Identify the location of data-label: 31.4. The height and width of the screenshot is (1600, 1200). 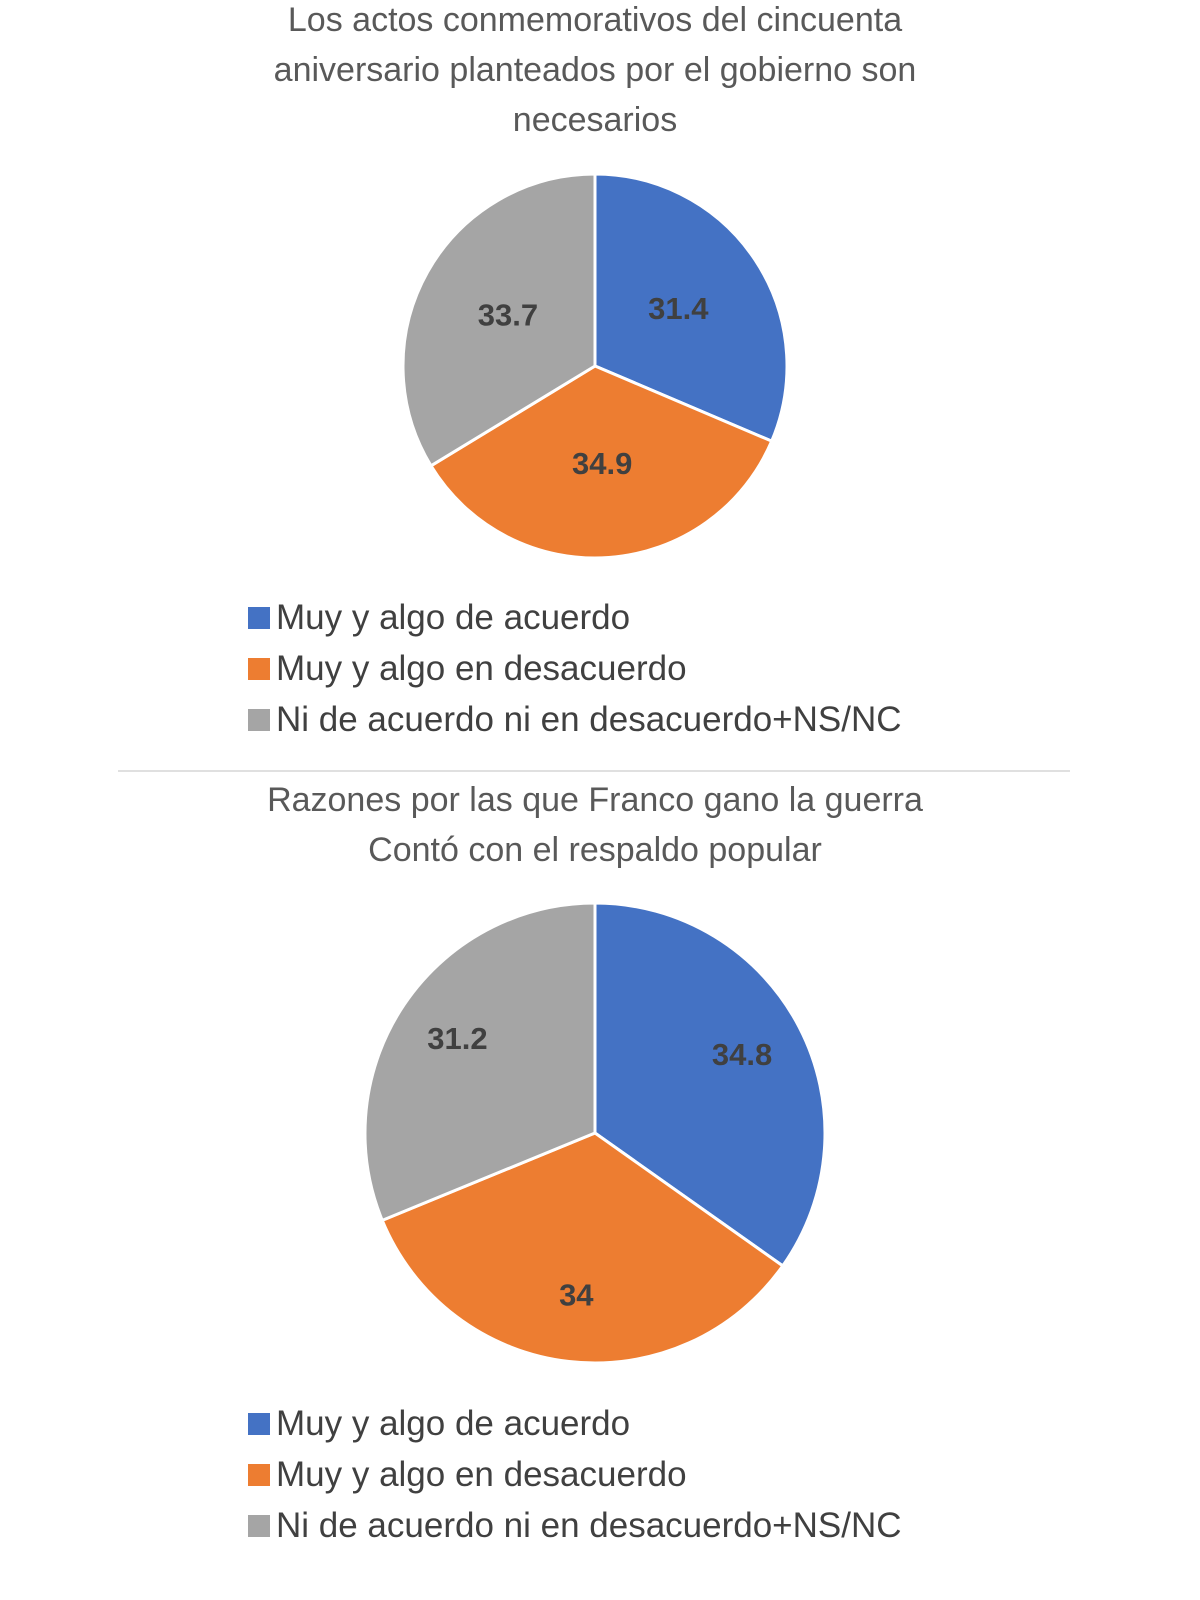
(678, 308).